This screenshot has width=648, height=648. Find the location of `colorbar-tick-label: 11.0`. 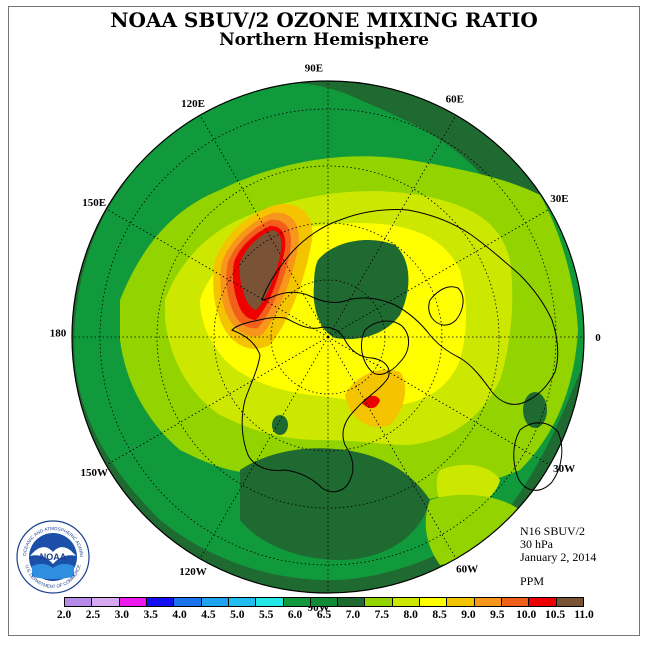

colorbar-tick-label: 11.0 is located at coordinates (584, 615).